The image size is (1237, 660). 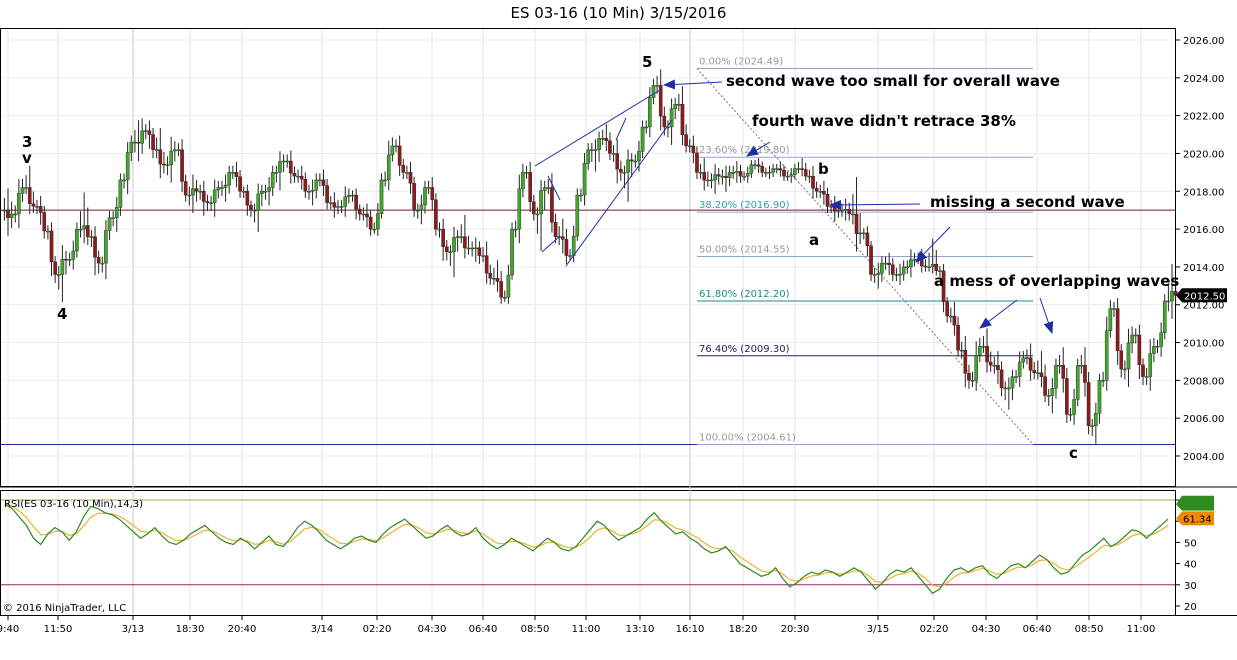 What do you see at coordinates (814, 240) in the screenshot?
I see `wave-label-a: a` at bounding box center [814, 240].